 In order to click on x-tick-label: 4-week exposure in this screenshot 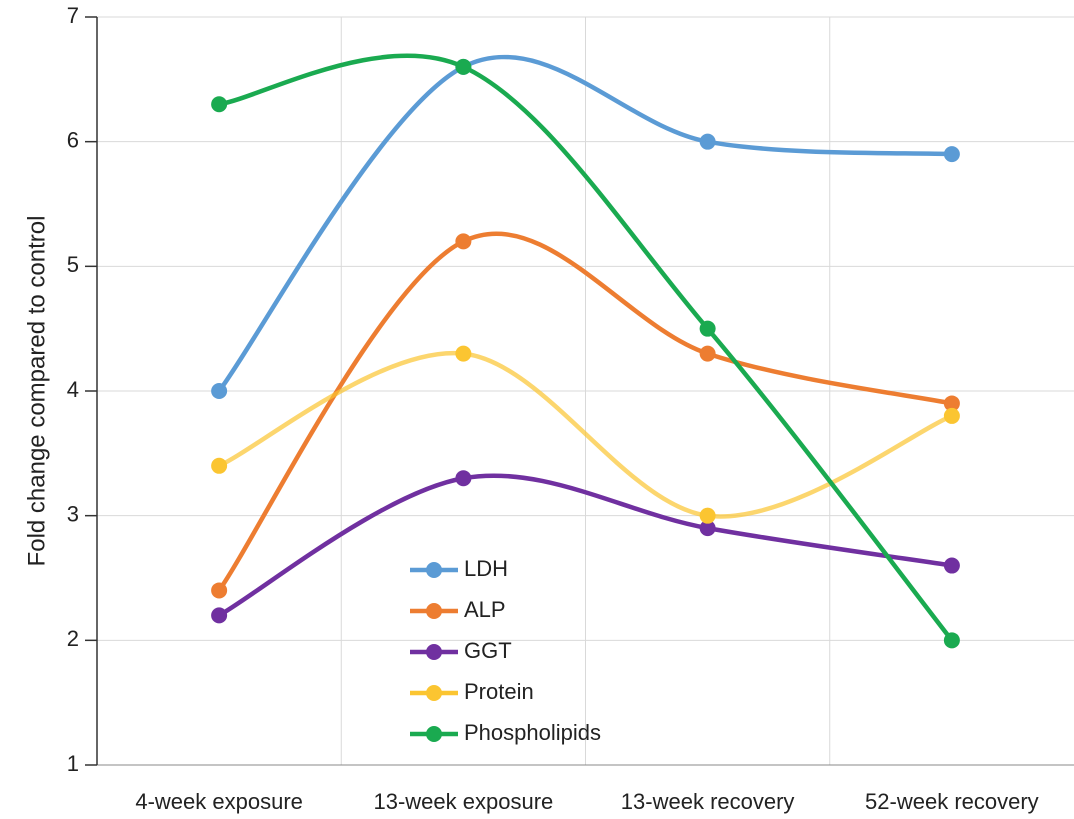, I will do `click(219, 801)`.